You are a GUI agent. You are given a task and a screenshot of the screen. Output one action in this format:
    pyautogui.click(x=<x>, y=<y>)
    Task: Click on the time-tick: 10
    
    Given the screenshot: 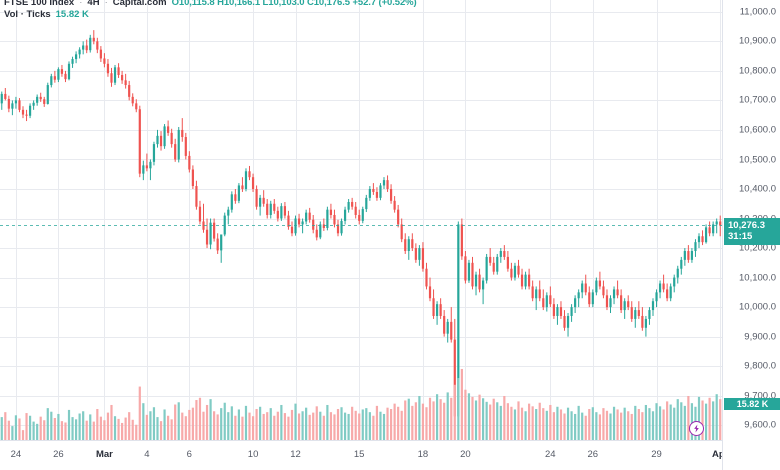 What is the action you would take?
    pyautogui.click(x=253, y=454)
    